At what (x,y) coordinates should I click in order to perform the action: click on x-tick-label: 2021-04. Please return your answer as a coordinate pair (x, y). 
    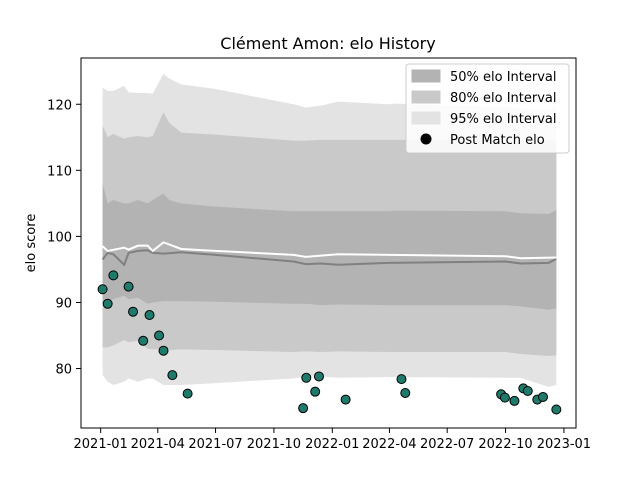
    Looking at the image, I should click on (158, 444).